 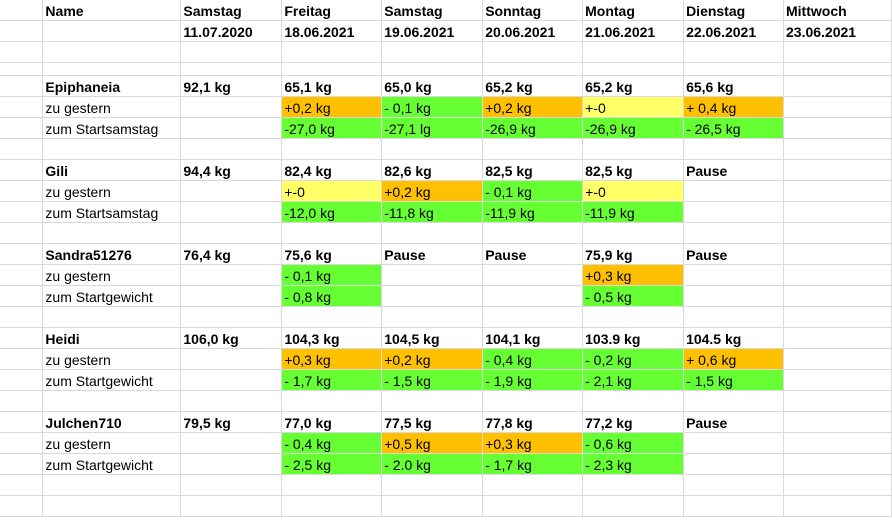 I want to click on weight-cell: 104,1 kg, so click(x=533, y=338).